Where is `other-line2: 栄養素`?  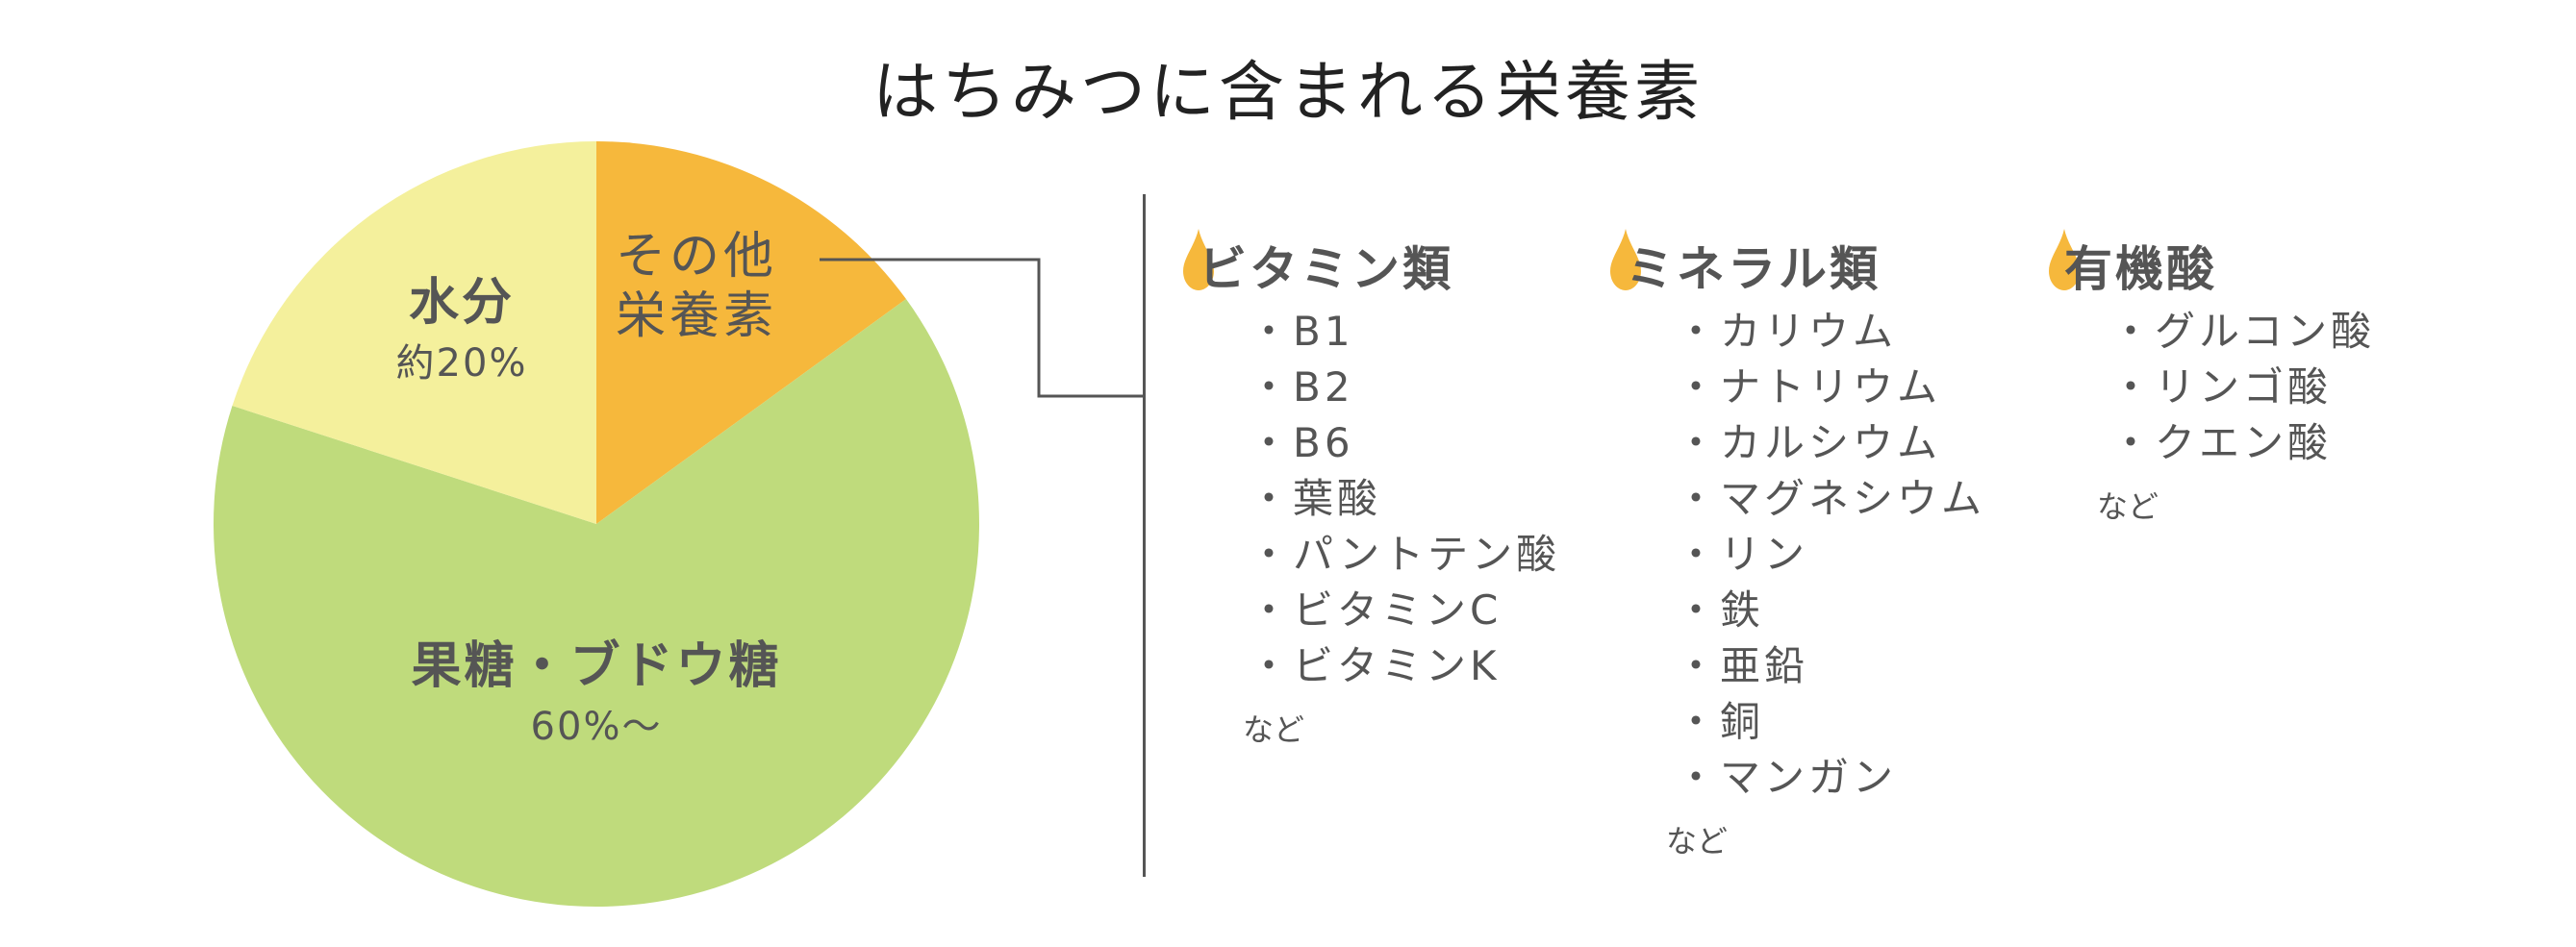 other-line2: 栄養素 is located at coordinates (697, 316).